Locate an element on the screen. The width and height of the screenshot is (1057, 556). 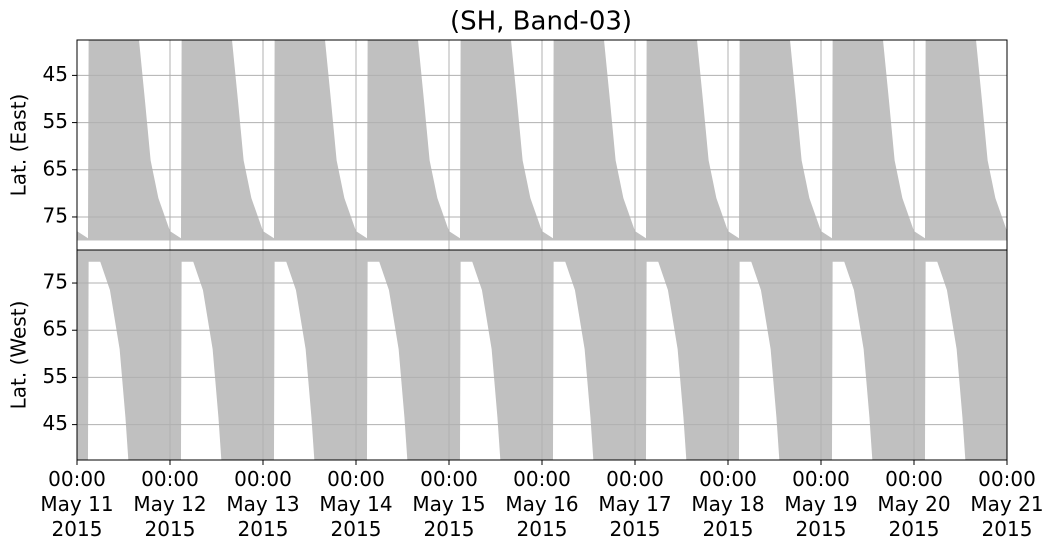
x-tick-label: 00:00 May 18 2015 is located at coordinates (727, 504).